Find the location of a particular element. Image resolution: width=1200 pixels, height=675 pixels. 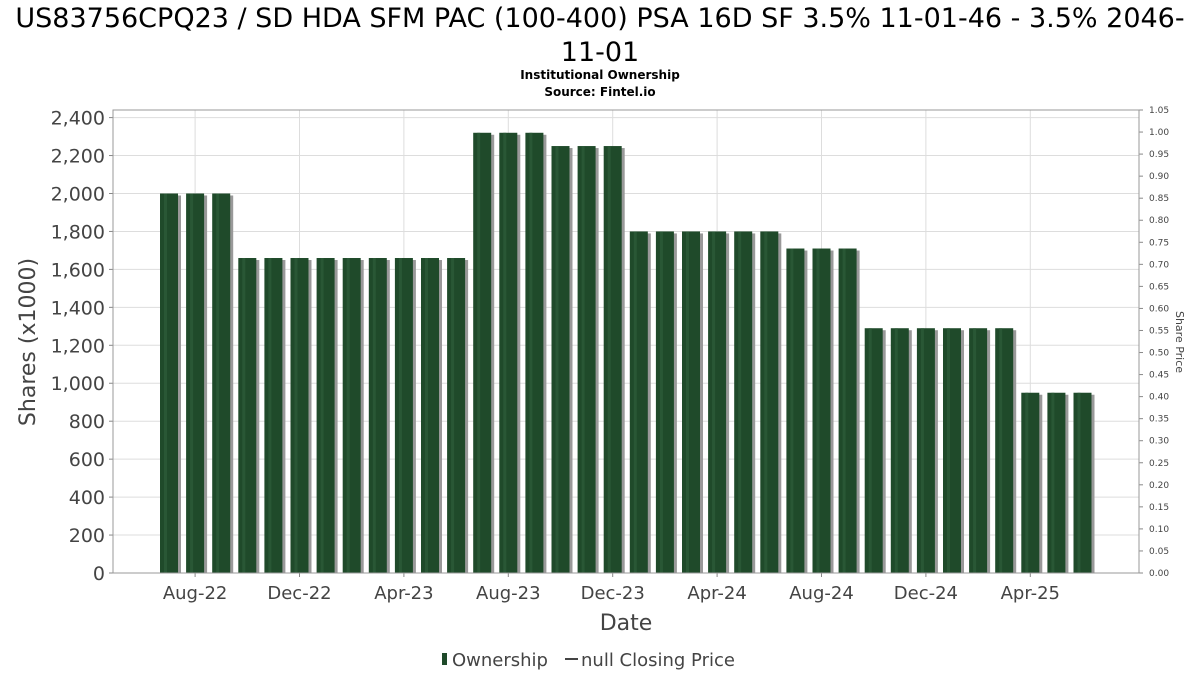

y2-tick-label: 1.00 is located at coordinates (1159, 133).